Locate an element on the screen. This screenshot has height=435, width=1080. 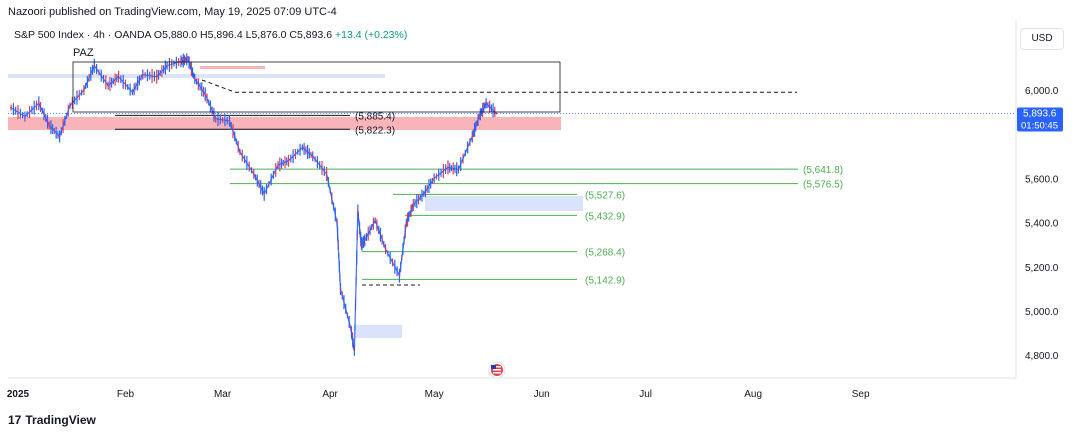
current-price-layer: 5,893.601:50:45 is located at coordinates (535, 119).